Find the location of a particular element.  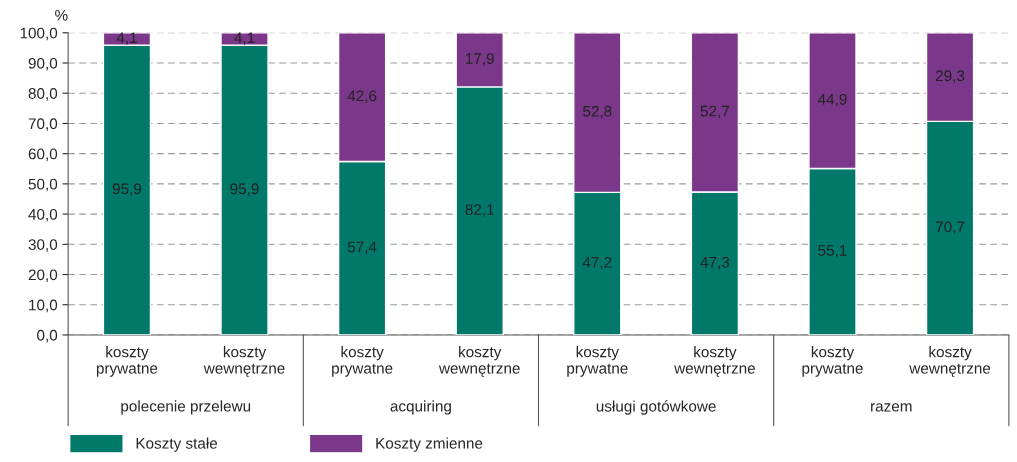

data-label: 29,3 is located at coordinates (950, 76).